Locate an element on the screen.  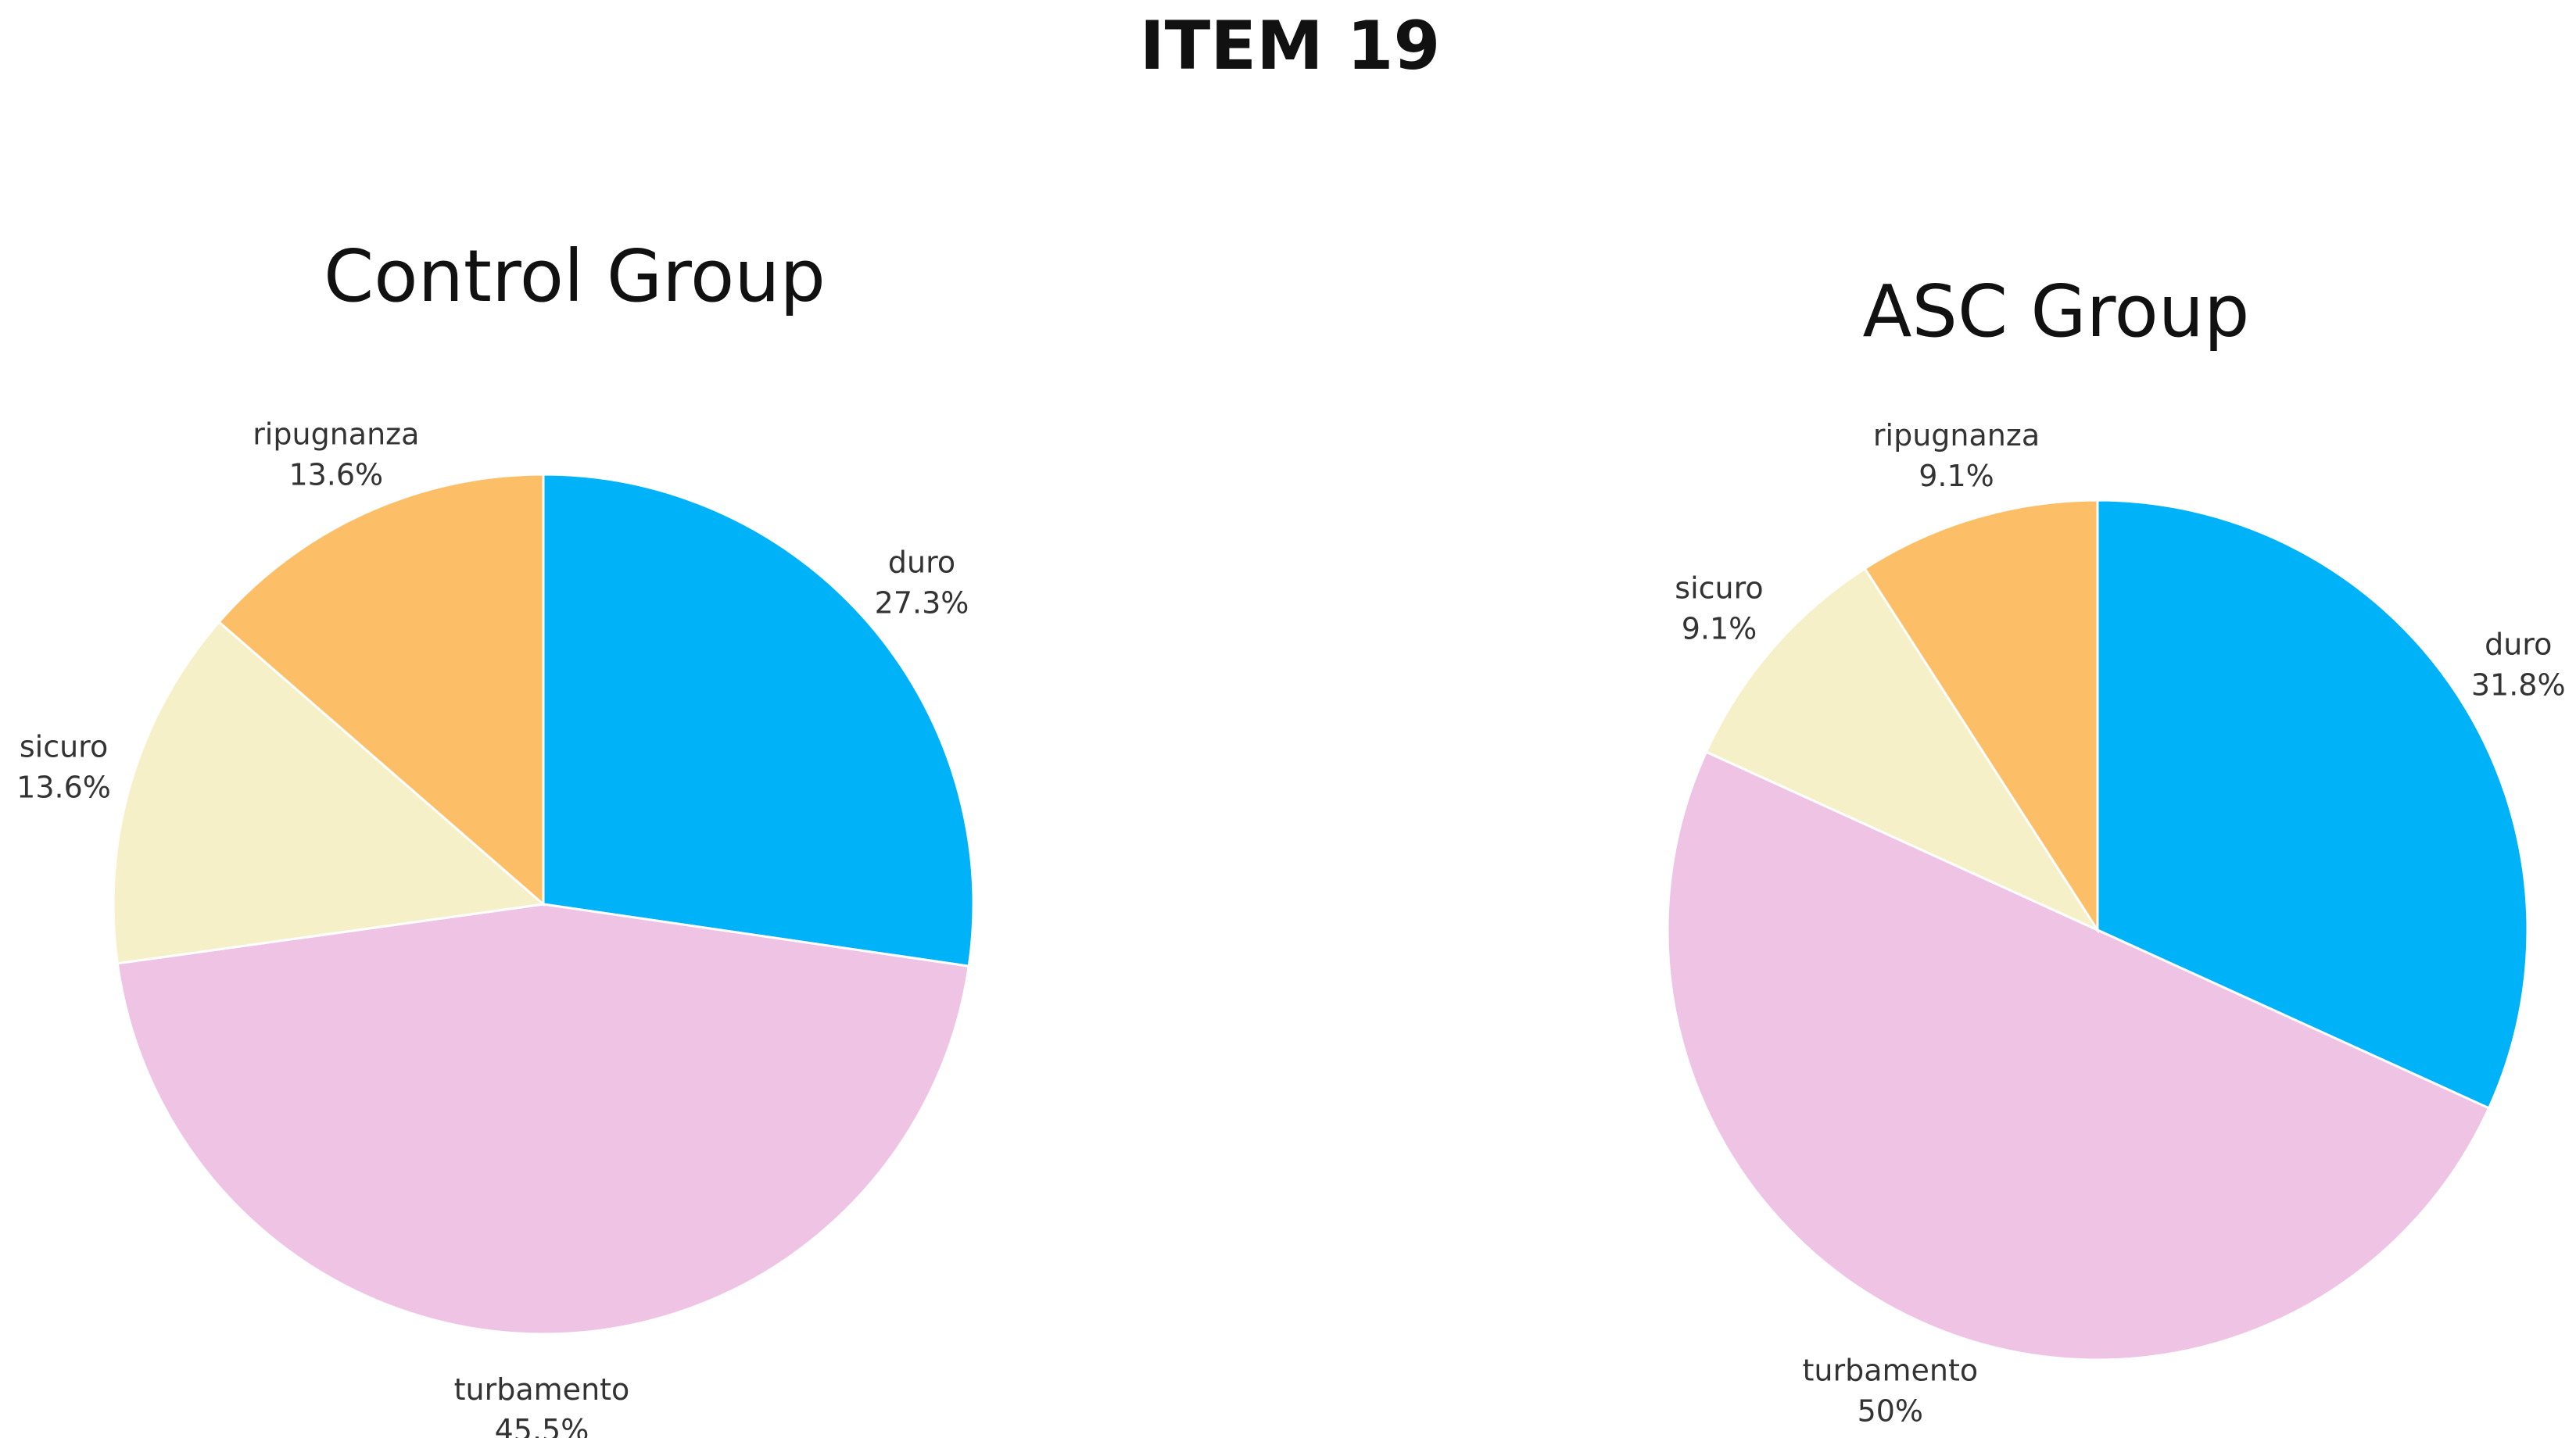
asc-label-turbamento: turbamento 50% is located at coordinates (1890, 1390).